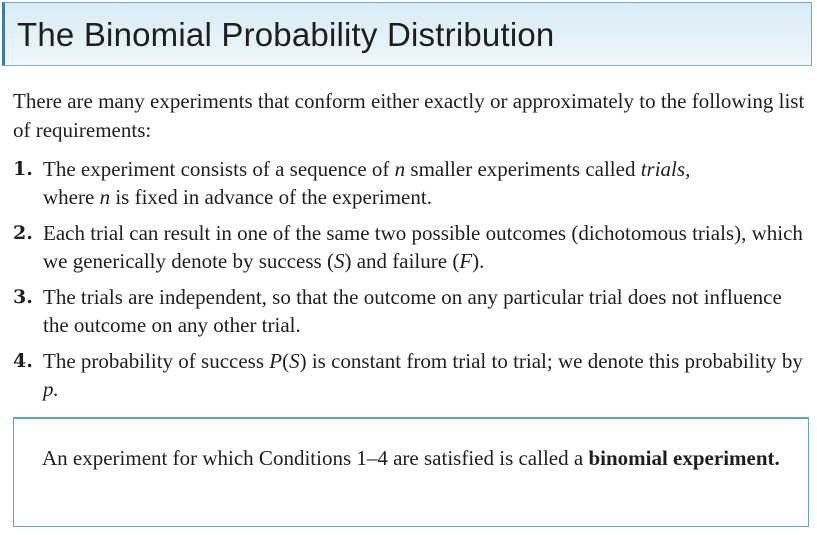 This screenshot has height=535, width=817. Describe the element at coordinates (23, 361) in the screenshot. I see `requirement-number: 4.` at that location.